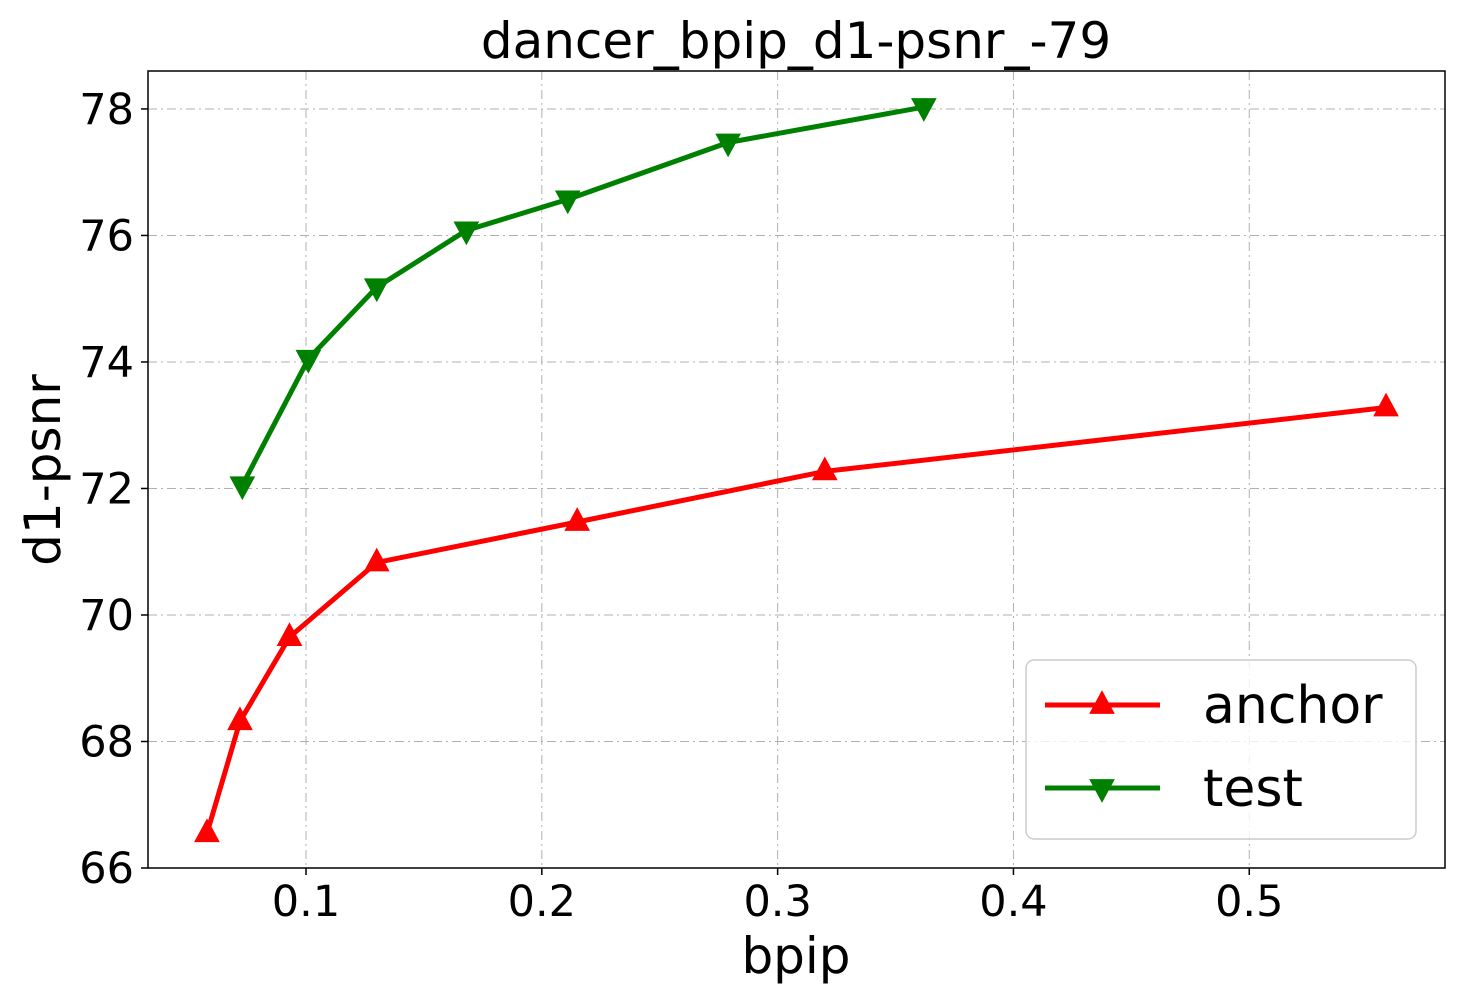 This screenshot has width=1460, height=1000. What do you see at coordinates (106, 363) in the screenshot?
I see `y-tick-label: 74` at bounding box center [106, 363].